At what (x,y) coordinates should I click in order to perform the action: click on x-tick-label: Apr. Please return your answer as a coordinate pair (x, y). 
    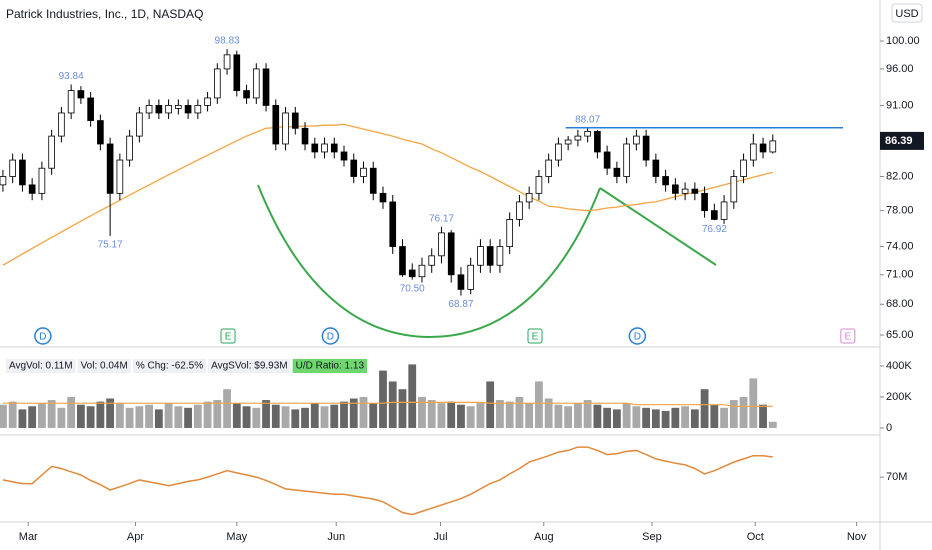
    Looking at the image, I should click on (135, 537).